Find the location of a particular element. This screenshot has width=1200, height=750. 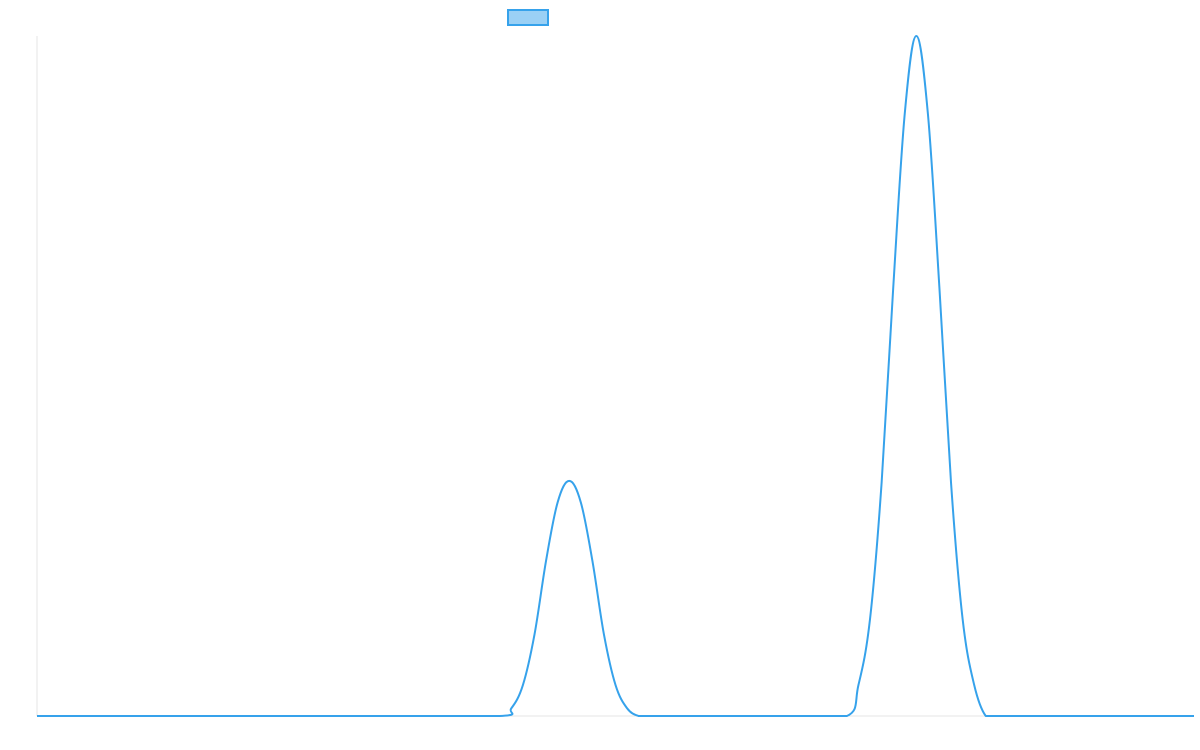

legend is located at coordinates (528, 17).